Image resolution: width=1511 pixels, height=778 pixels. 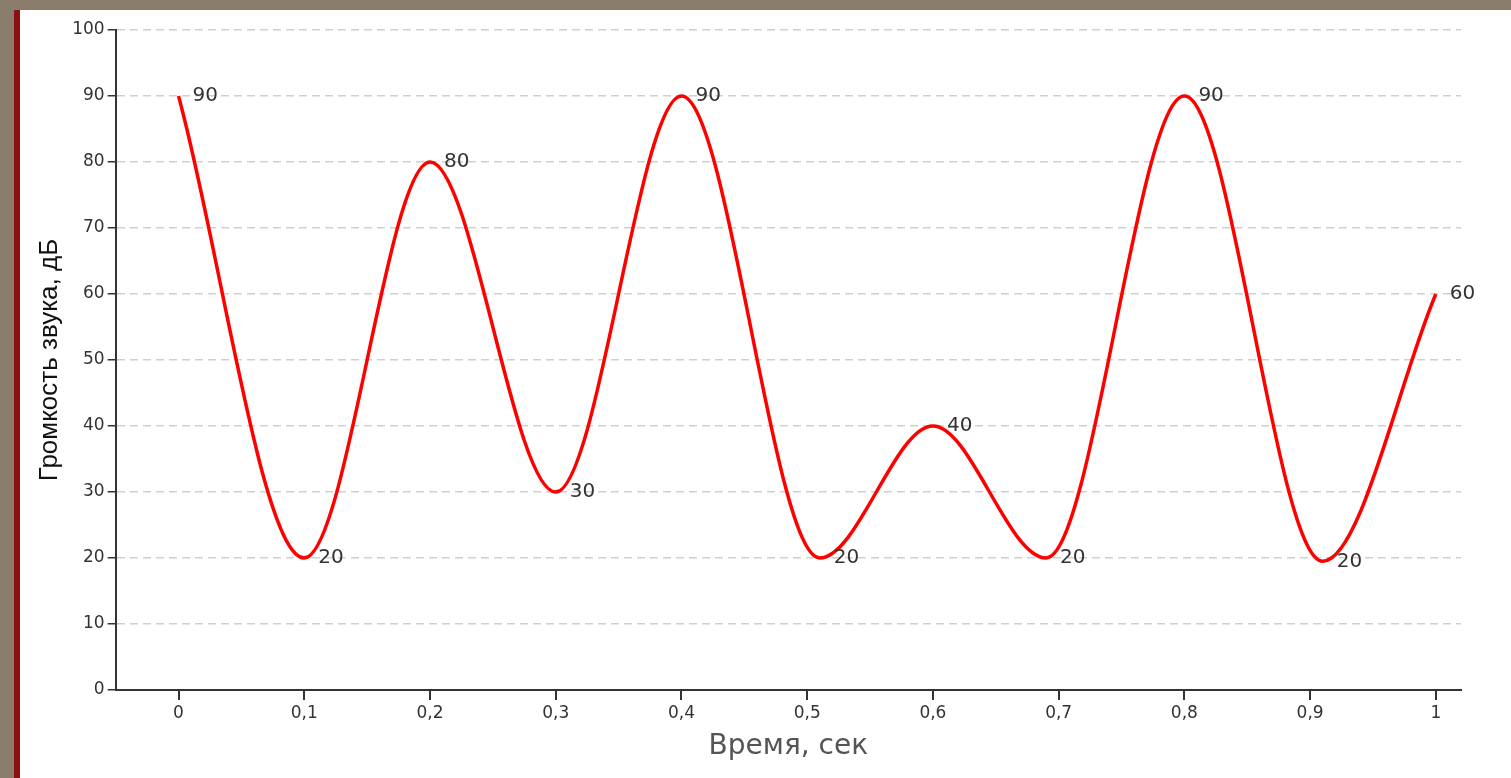 I want to click on x-tick-label: 0,1, so click(x=304, y=711).